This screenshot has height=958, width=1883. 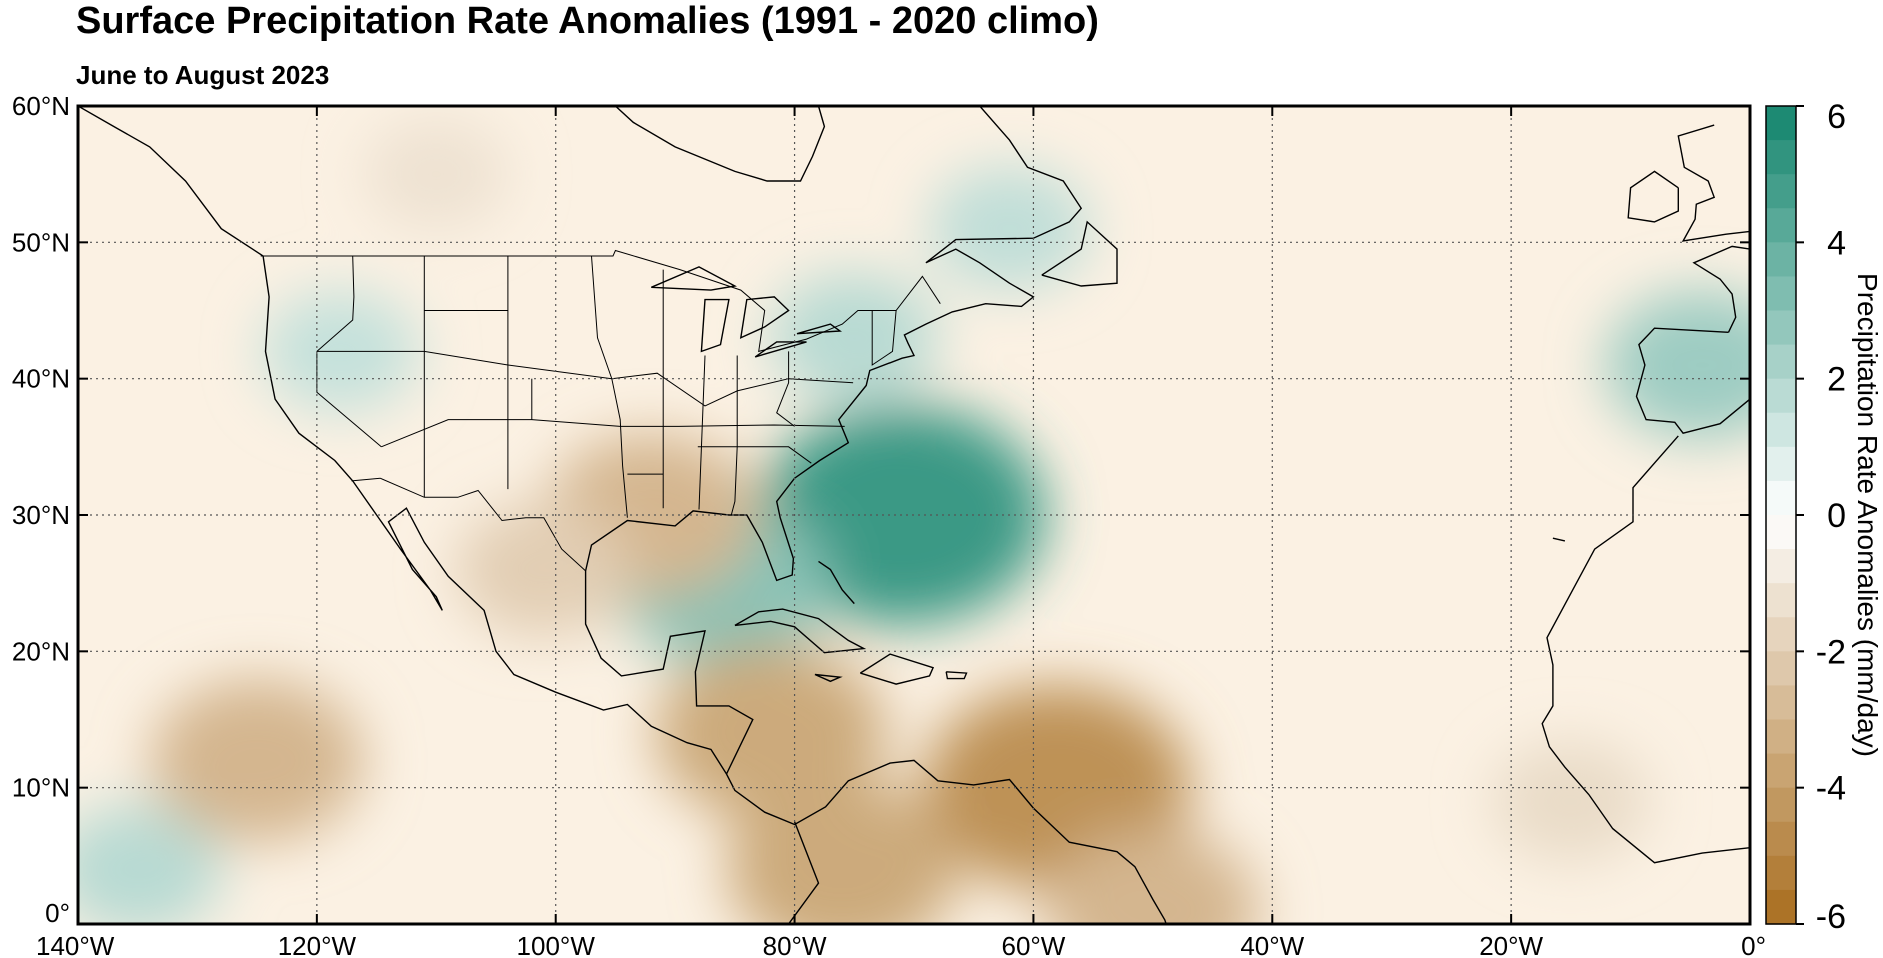 I want to click on colorbar-swatches, so click(x=1781, y=515).